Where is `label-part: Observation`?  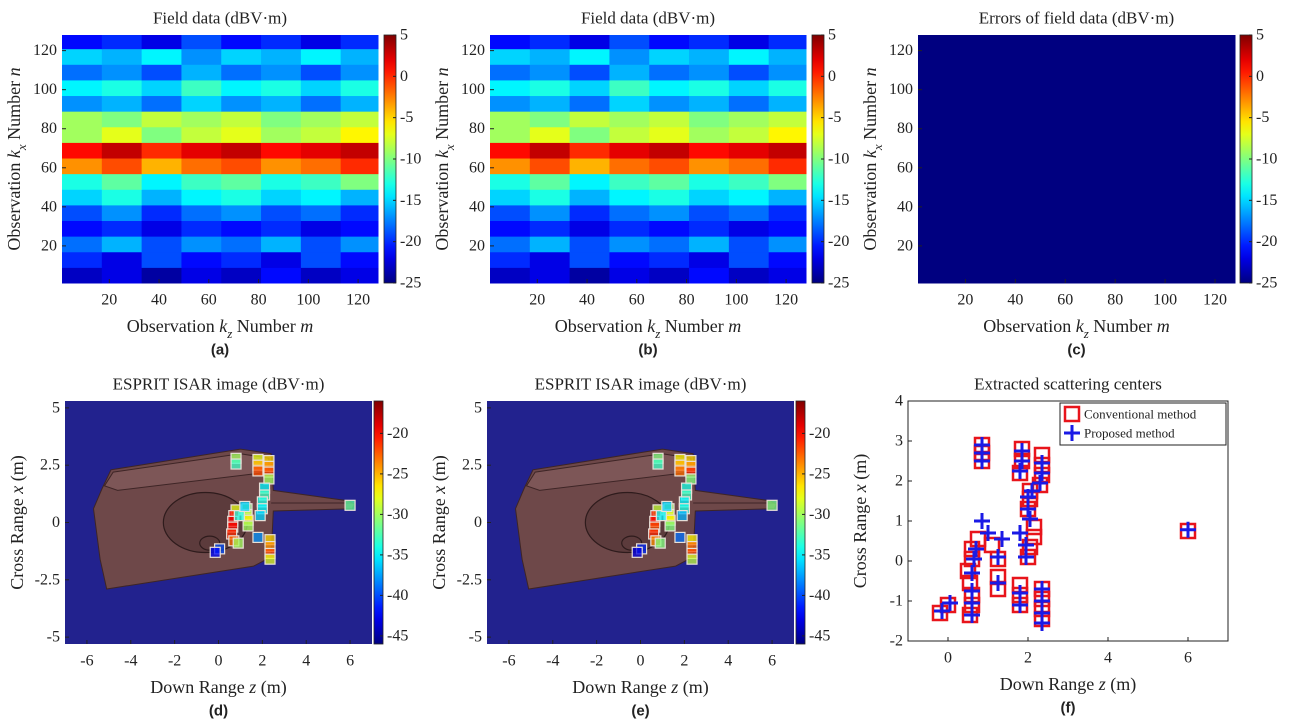
label-part: Observation is located at coordinates (173, 326).